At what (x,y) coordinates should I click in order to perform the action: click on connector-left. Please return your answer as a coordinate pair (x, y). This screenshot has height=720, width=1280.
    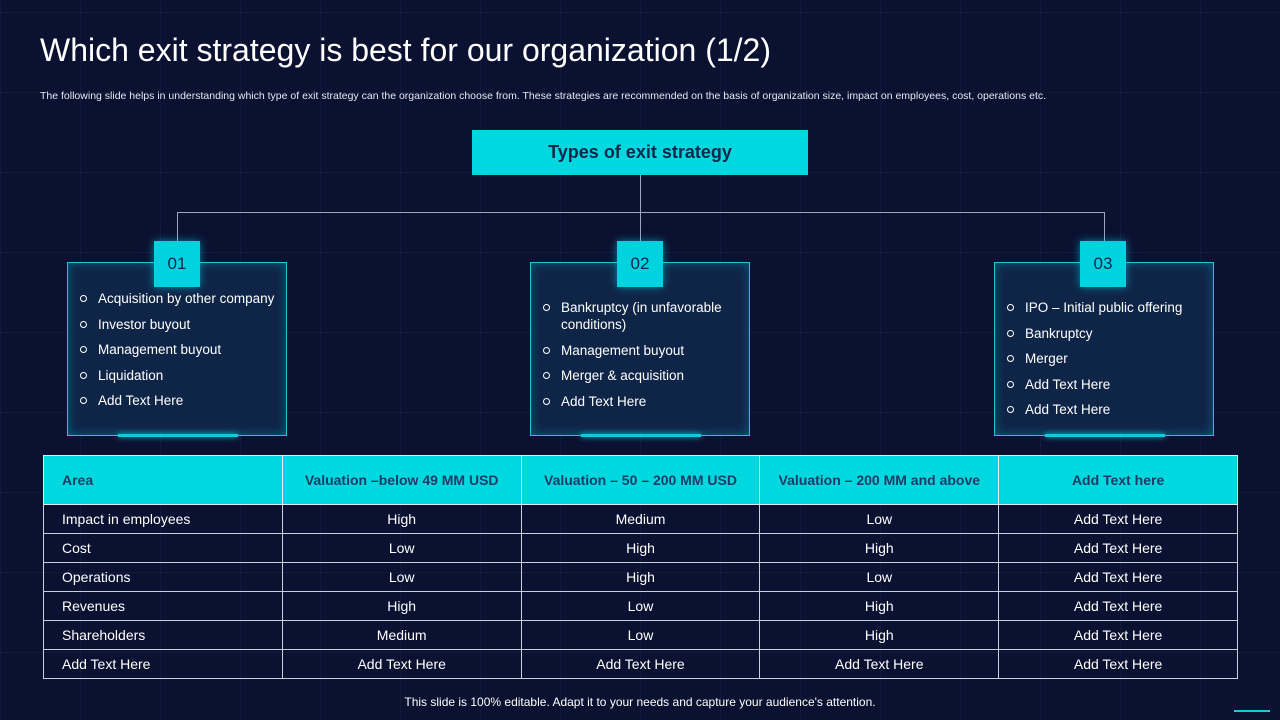
    Looking at the image, I should click on (177, 226).